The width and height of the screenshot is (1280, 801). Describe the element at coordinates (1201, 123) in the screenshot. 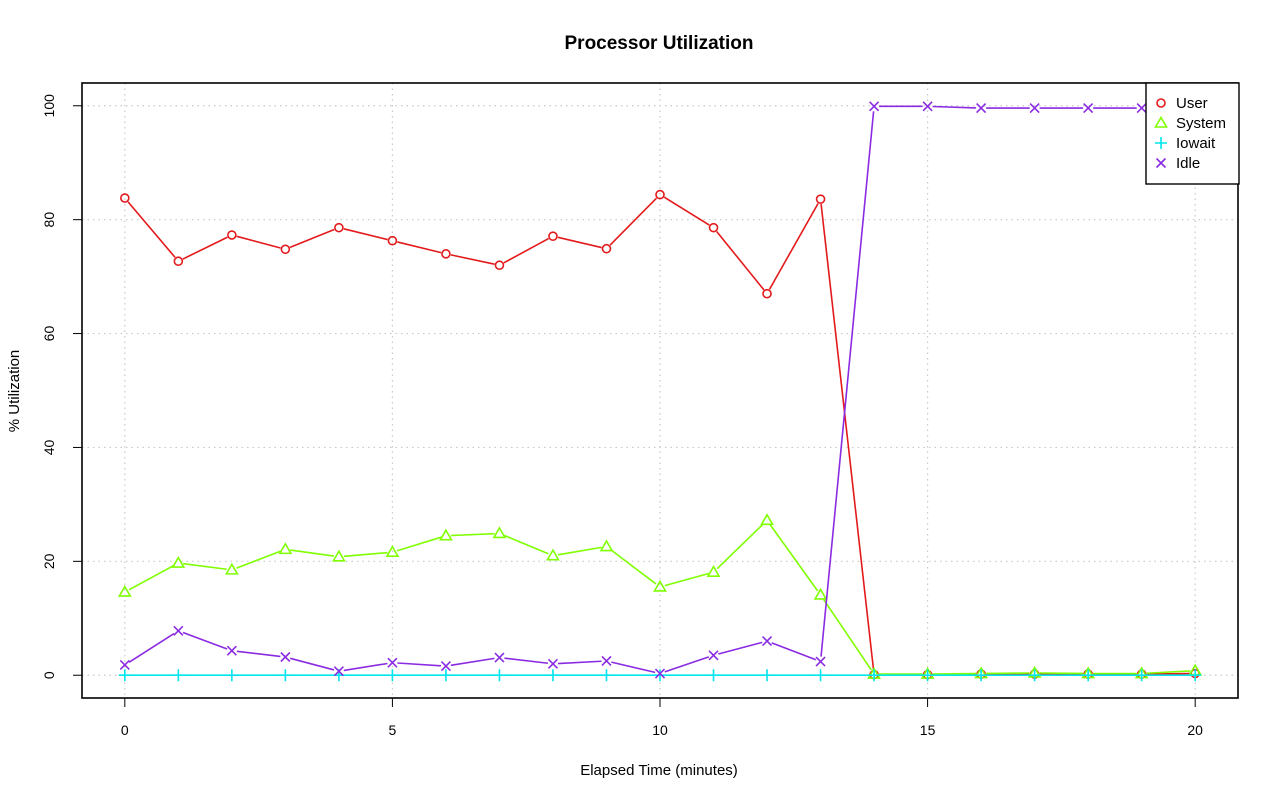

I see `legend-label-system: System` at that location.